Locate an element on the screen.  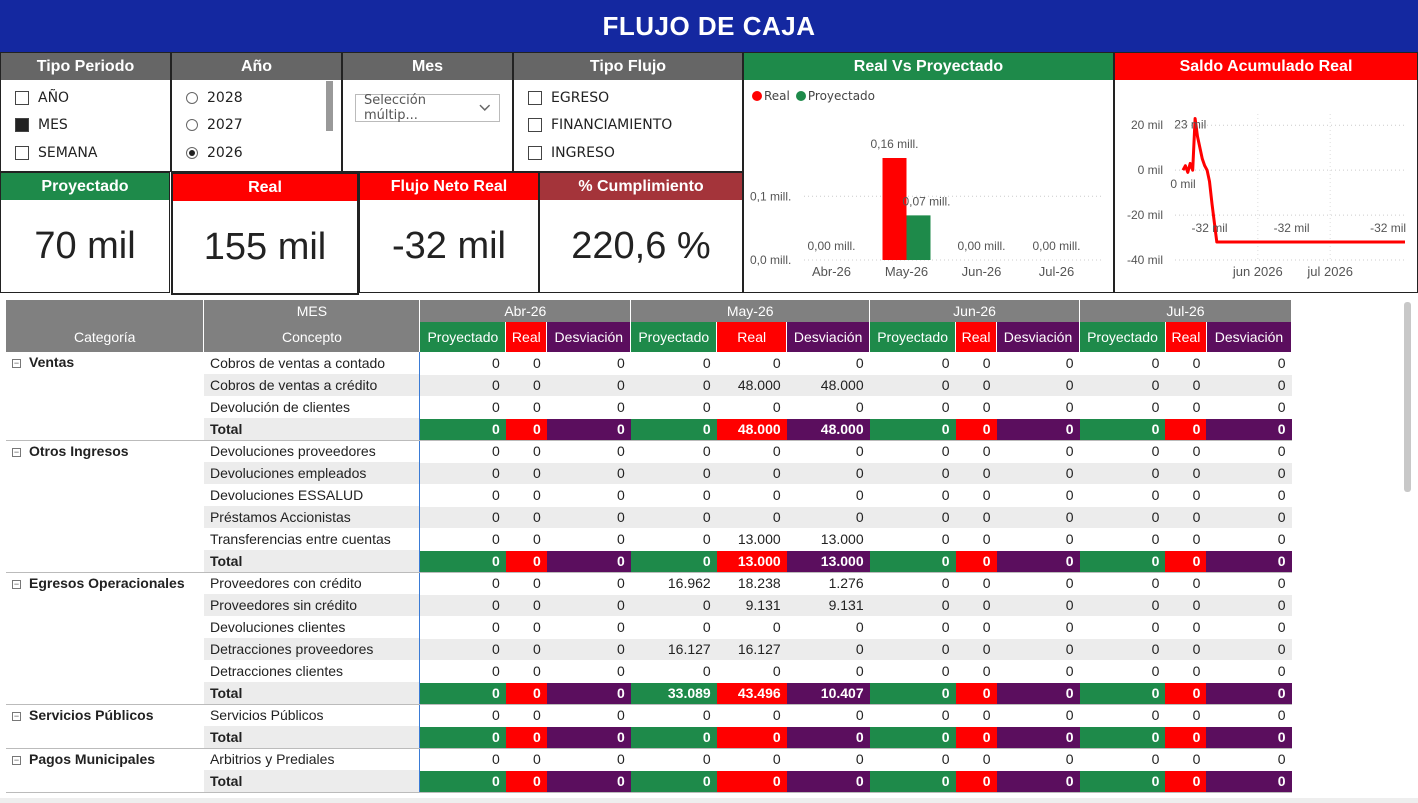
legend-label: Real is located at coordinates (777, 96).